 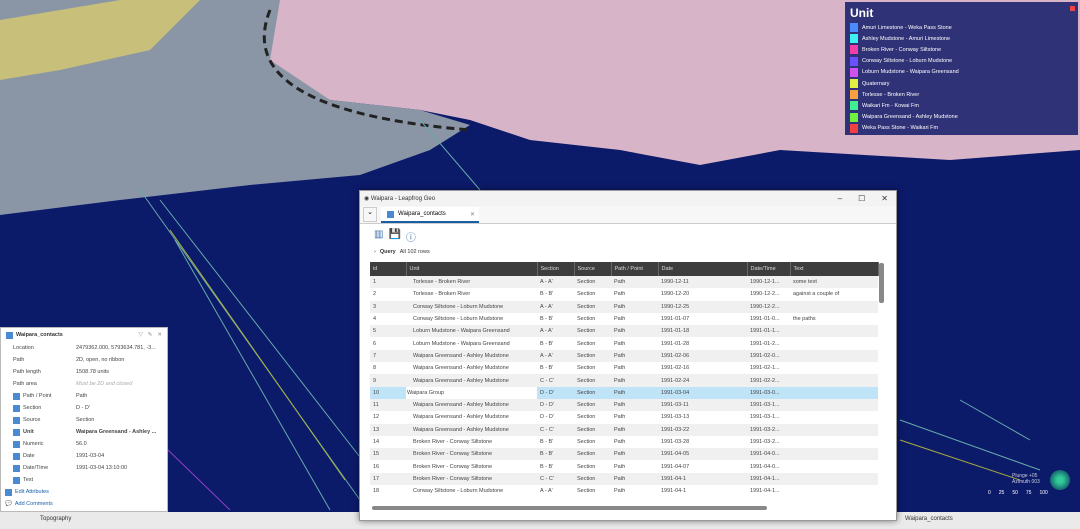 I want to click on table-cell: 17, so click(x=388, y=479).